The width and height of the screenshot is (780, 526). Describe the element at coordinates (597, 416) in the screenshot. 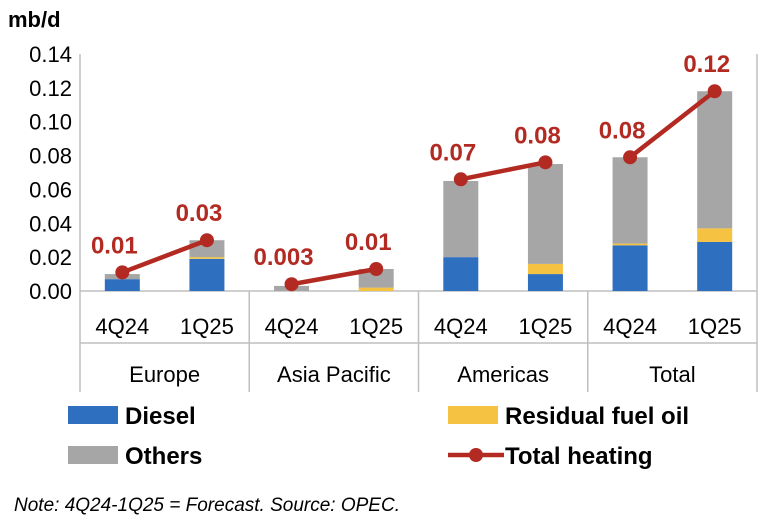

I see `legend-label-residual-fuel-oil: Residual fuel oil` at that location.